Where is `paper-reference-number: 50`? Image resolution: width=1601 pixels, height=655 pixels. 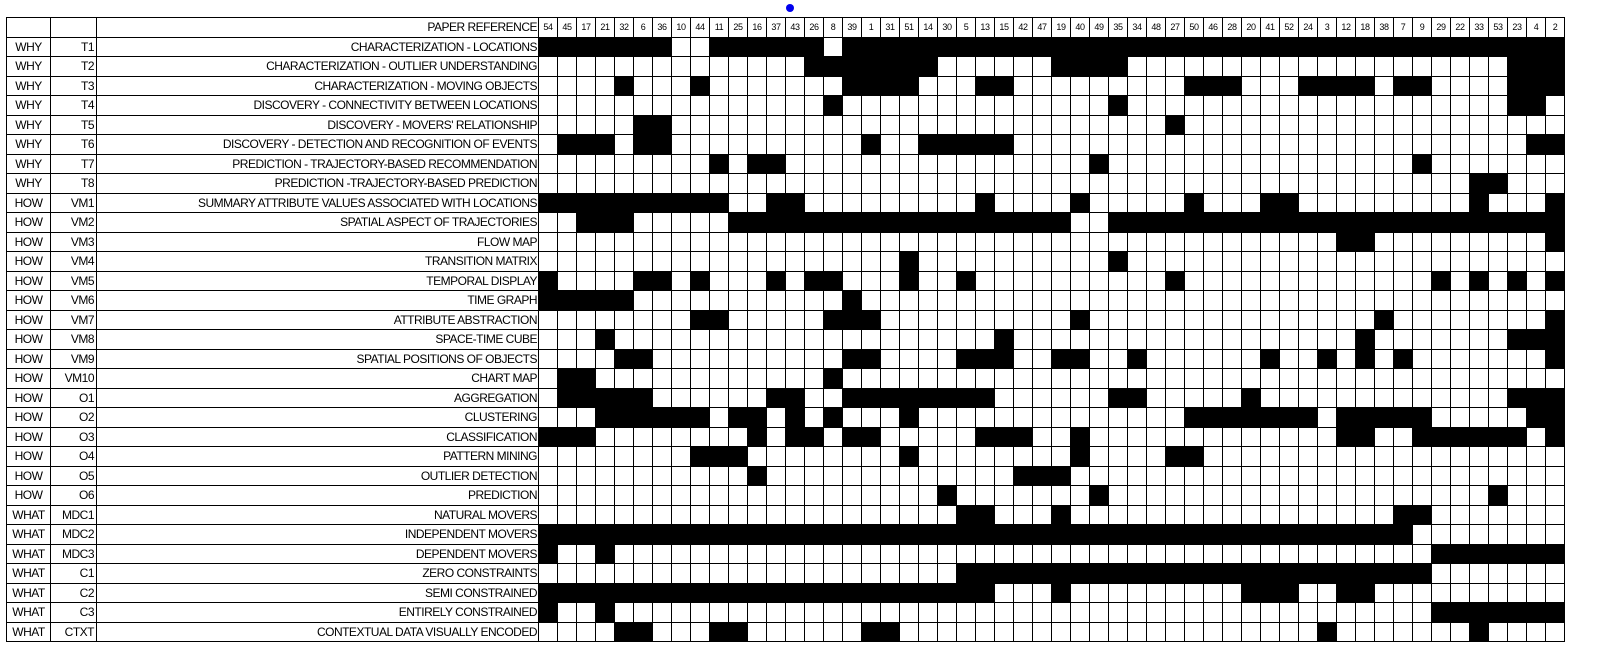 paper-reference-number: 50 is located at coordinates (1194, 27).